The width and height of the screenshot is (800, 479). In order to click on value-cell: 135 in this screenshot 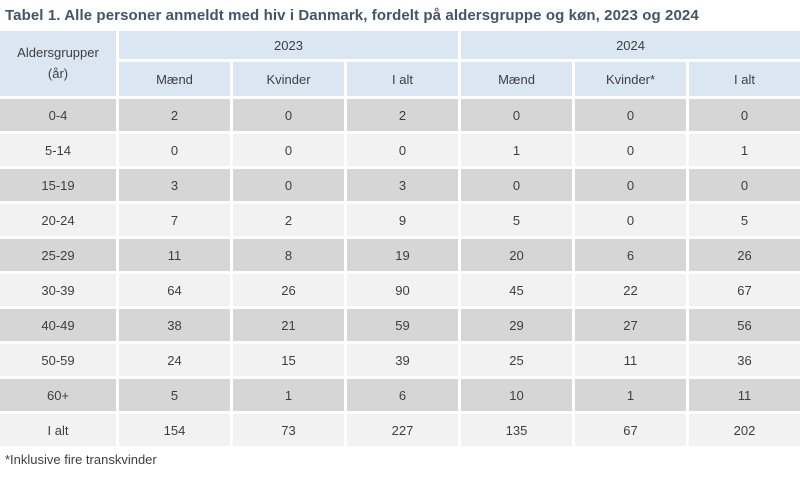, I will do `click(517, 430)`.